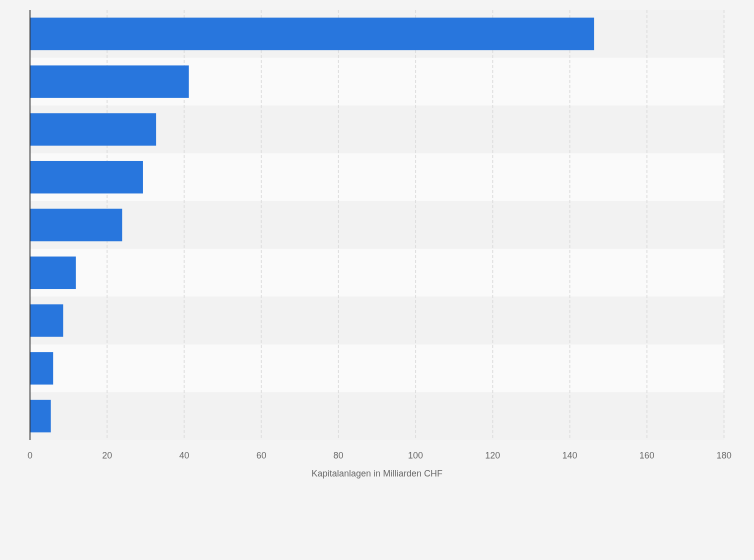  I want to click on x-tick-label: 160, so click(646, 455).